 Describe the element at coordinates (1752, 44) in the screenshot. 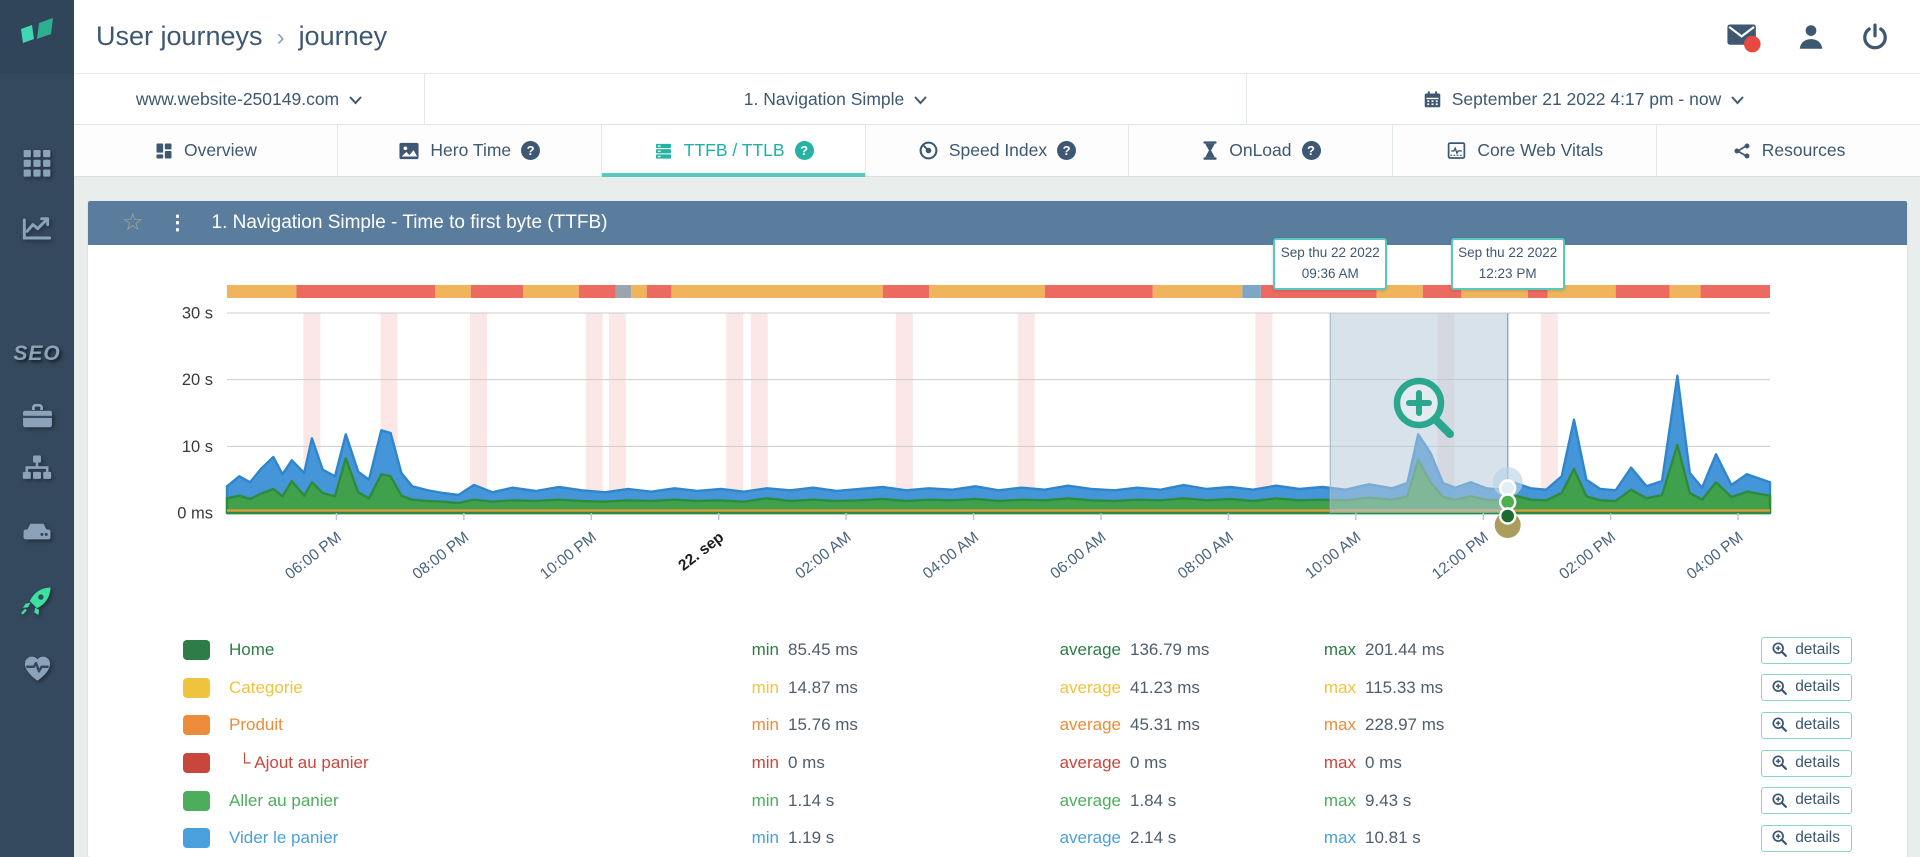

I see `notification-badge` at that location.